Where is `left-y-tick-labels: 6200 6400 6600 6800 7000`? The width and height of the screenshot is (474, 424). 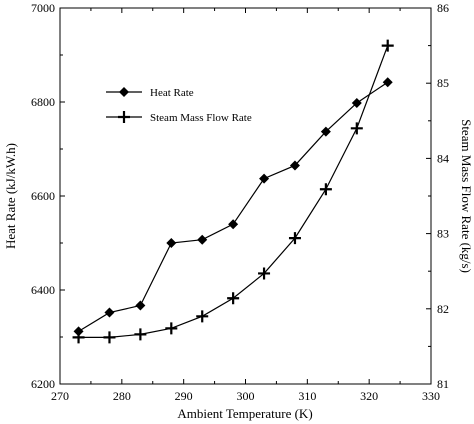 left-y-tick-labels: 6200 6400 6600 6800 7000 is located at coordinates (43, 196).